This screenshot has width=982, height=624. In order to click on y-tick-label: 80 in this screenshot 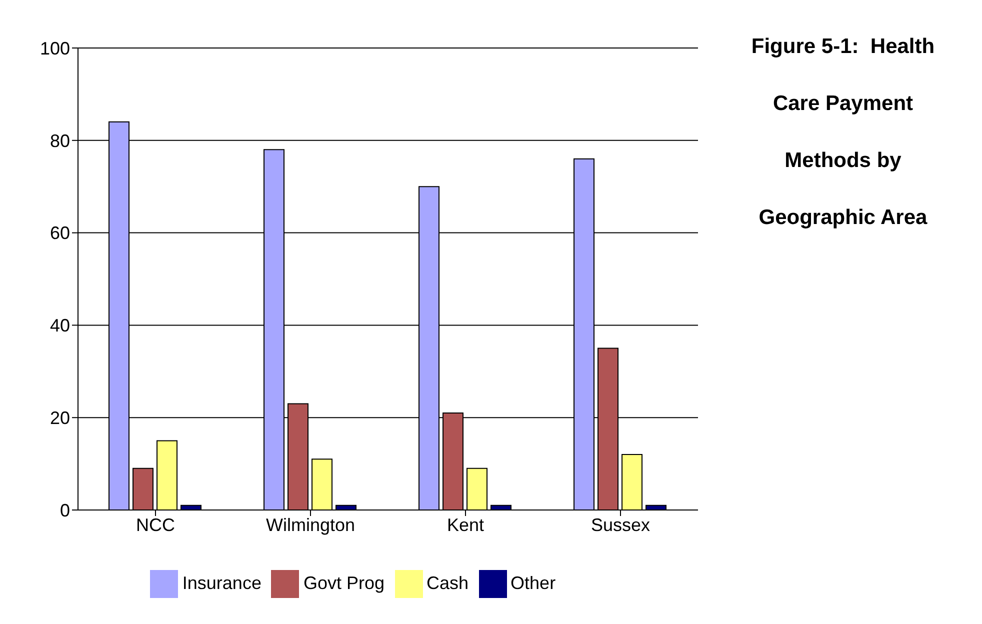, I will do `click(60, 140)`.